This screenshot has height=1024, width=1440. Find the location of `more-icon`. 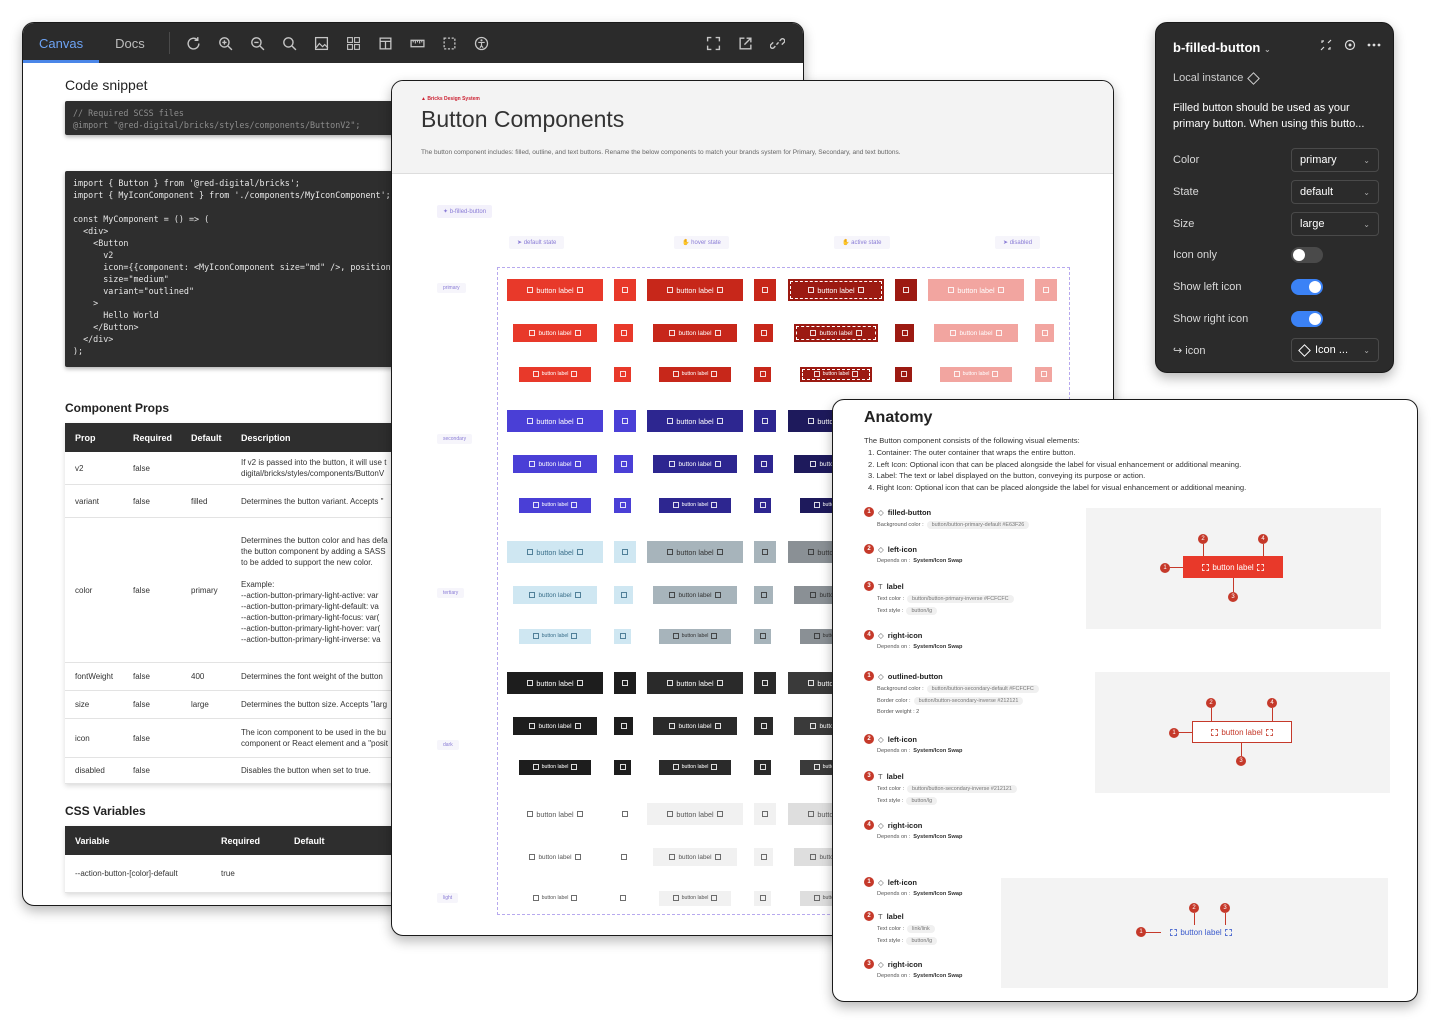

more-icon is located at coordinates (1374, 45).